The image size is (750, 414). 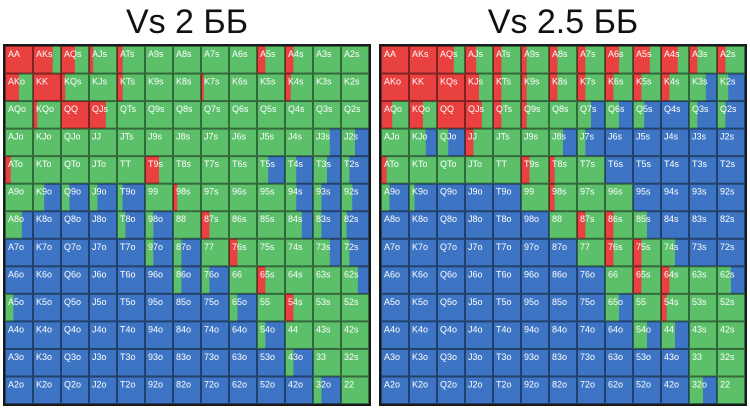 I want to click on hand-label: T2s, so click(x=352, y=164).